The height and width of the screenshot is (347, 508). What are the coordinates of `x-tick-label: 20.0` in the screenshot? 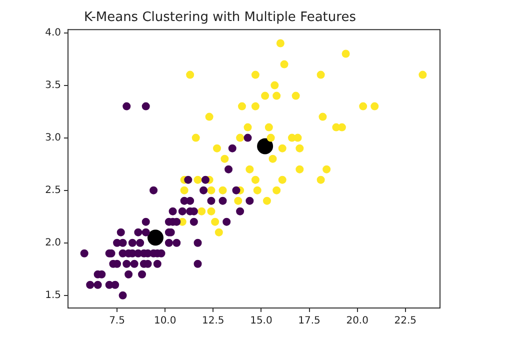 It's located at (357, 321).